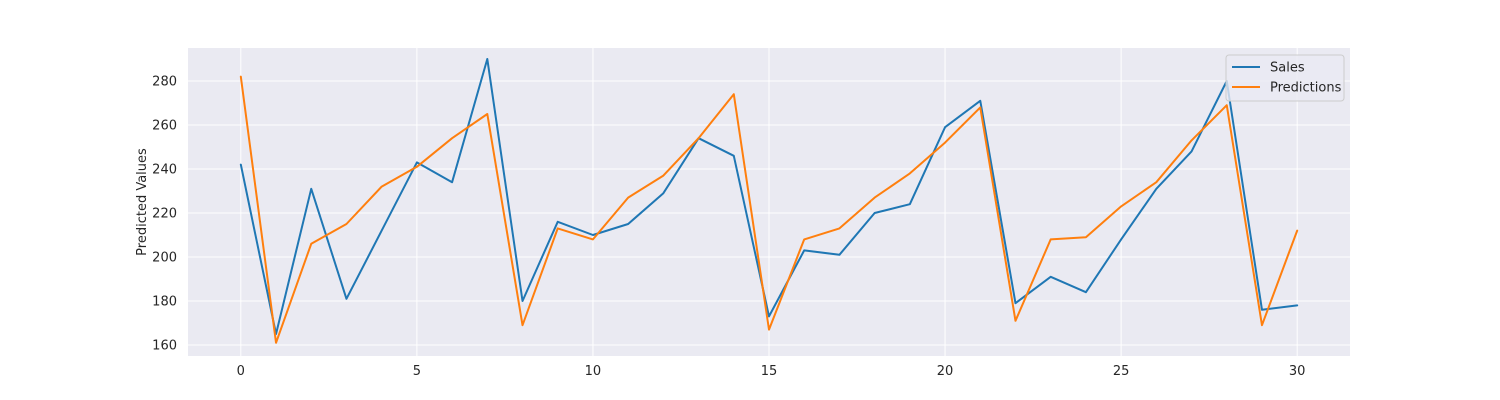  I want to click on x-tick-label: 0, so click(241, 371).